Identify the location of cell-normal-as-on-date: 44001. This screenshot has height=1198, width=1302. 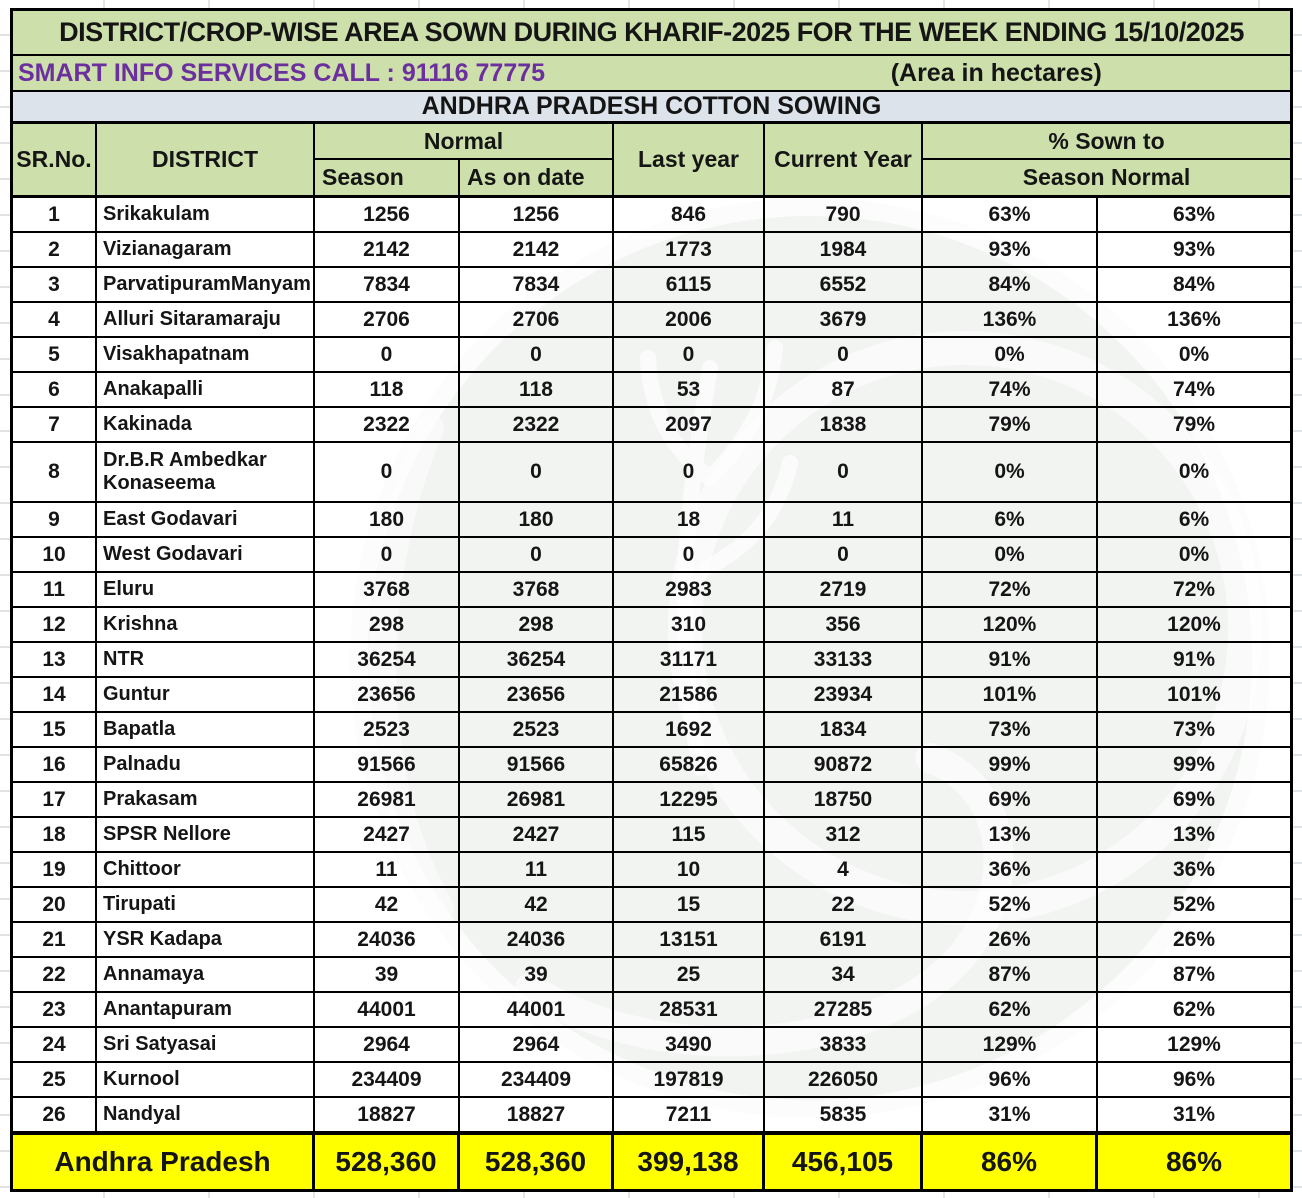
(537, 1009).